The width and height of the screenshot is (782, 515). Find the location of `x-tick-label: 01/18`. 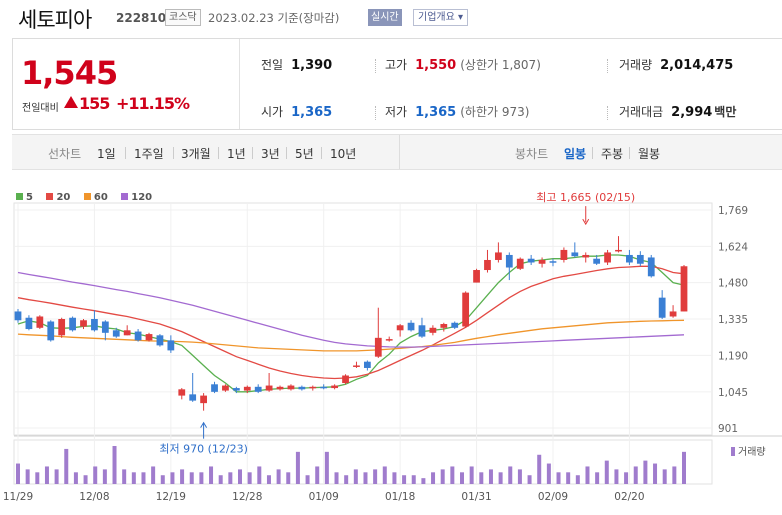

x-tick-label: 01/18 is located at coordinates (400, 497).